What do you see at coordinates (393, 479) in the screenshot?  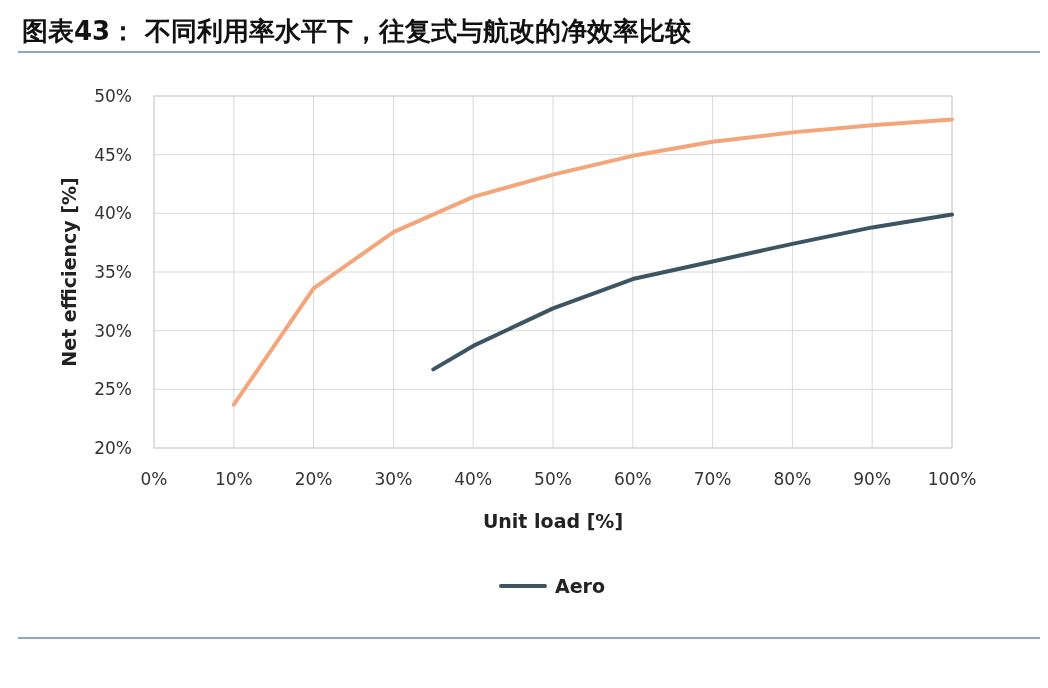 I see `x-tick-label: 30%` at bounding box center [393, 479].